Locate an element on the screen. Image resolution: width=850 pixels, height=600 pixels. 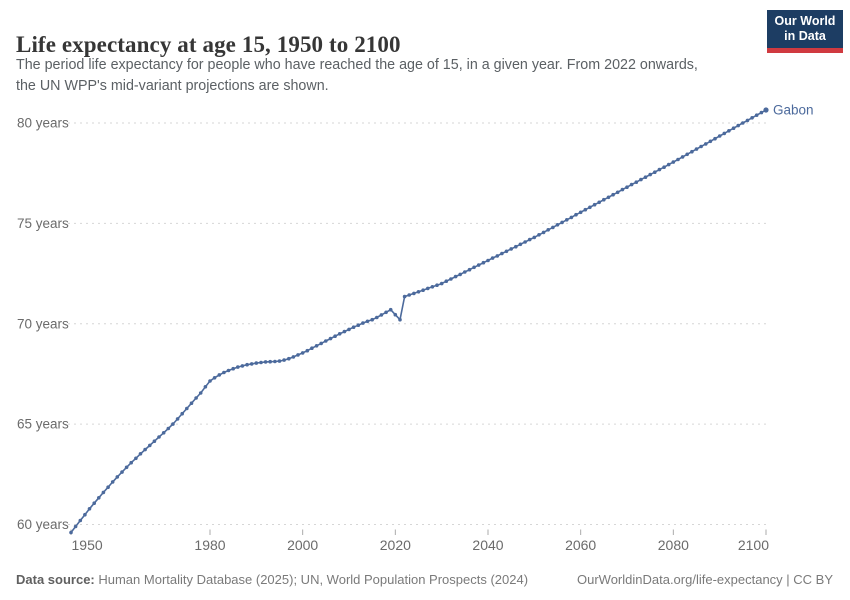
y-axis-tick-label: 80 years is located at coordinates (43, 123).